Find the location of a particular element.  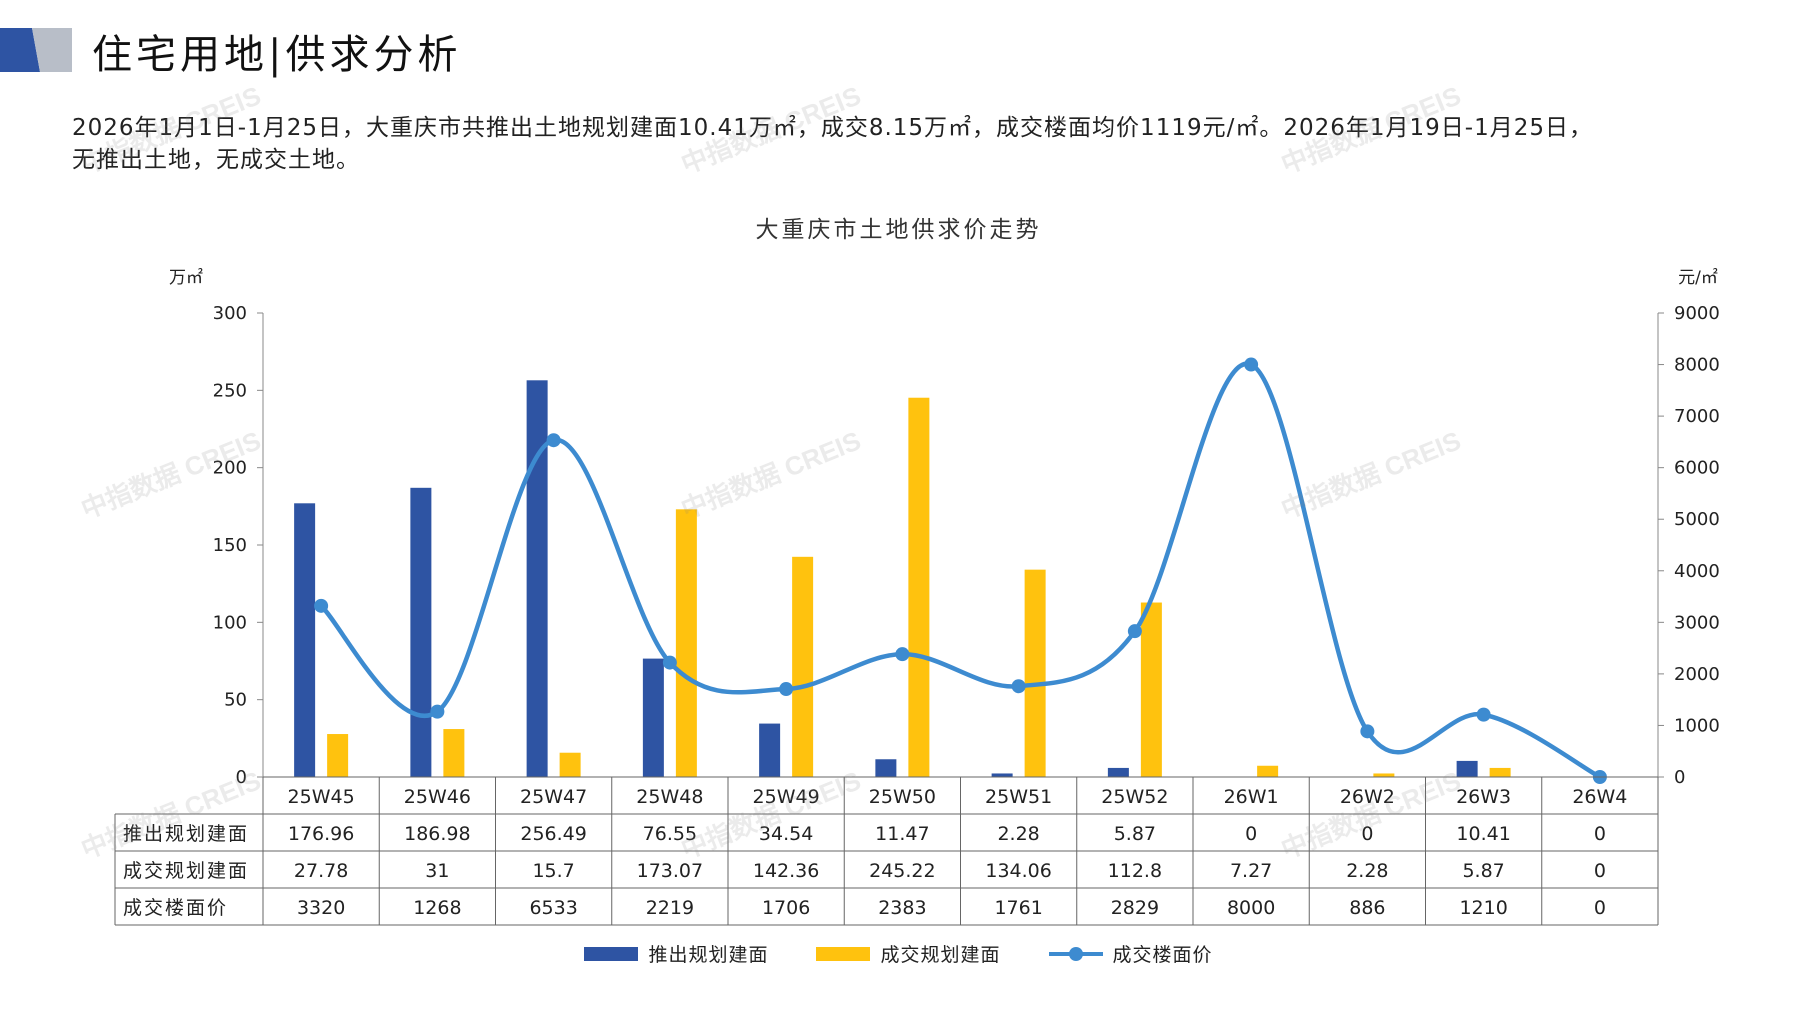

legend-label-supply: 推出规划建面 is located at coordinates (708, 955).